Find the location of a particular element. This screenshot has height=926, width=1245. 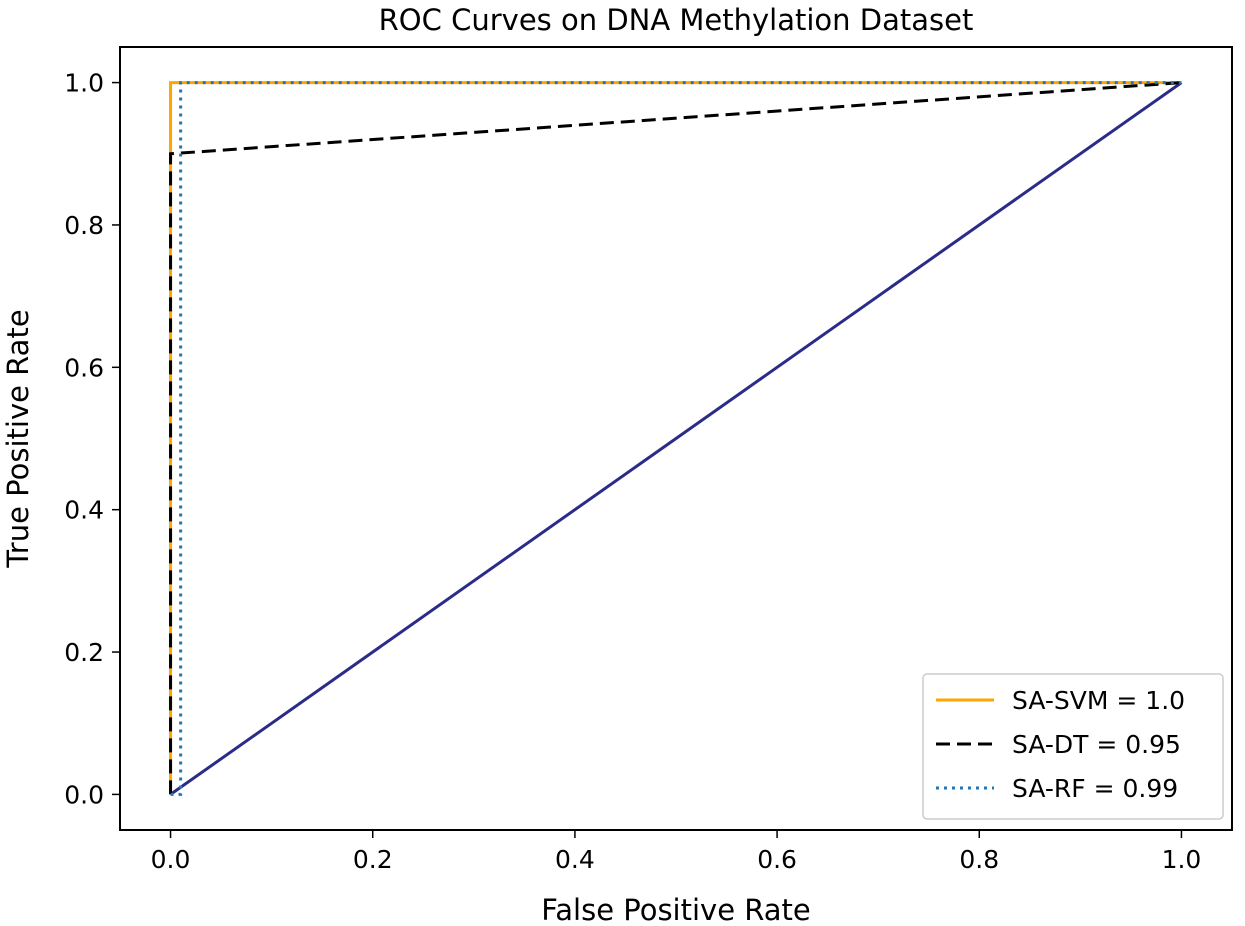

x-tick-label: 0.6 is located at coordinates (777, 859).